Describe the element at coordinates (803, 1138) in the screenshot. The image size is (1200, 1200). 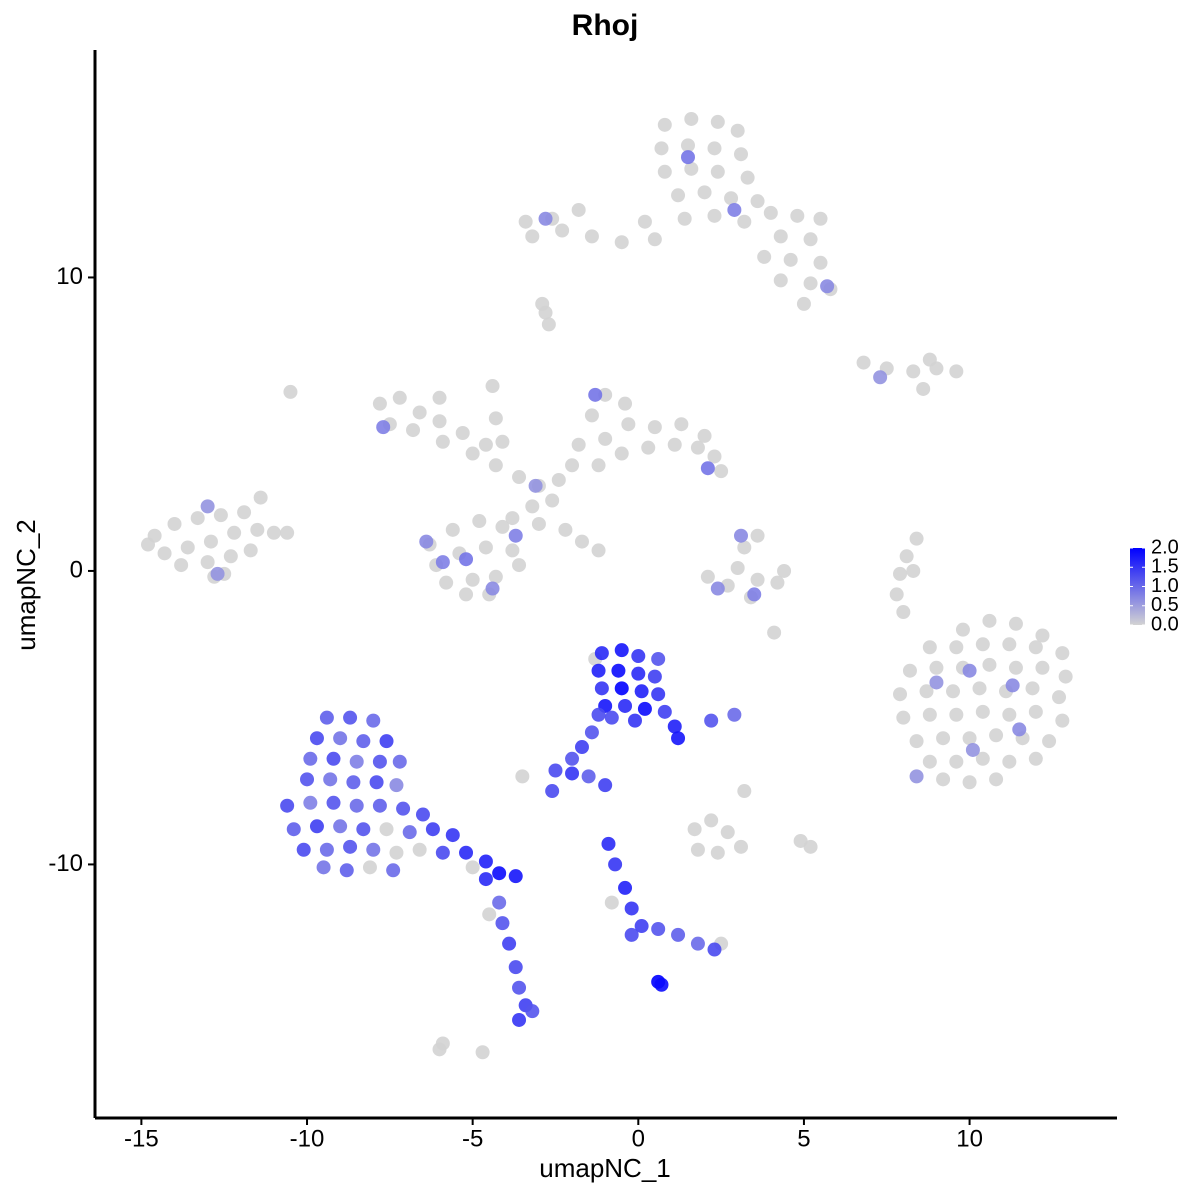
I see `x-tick-label: 5` at that location.